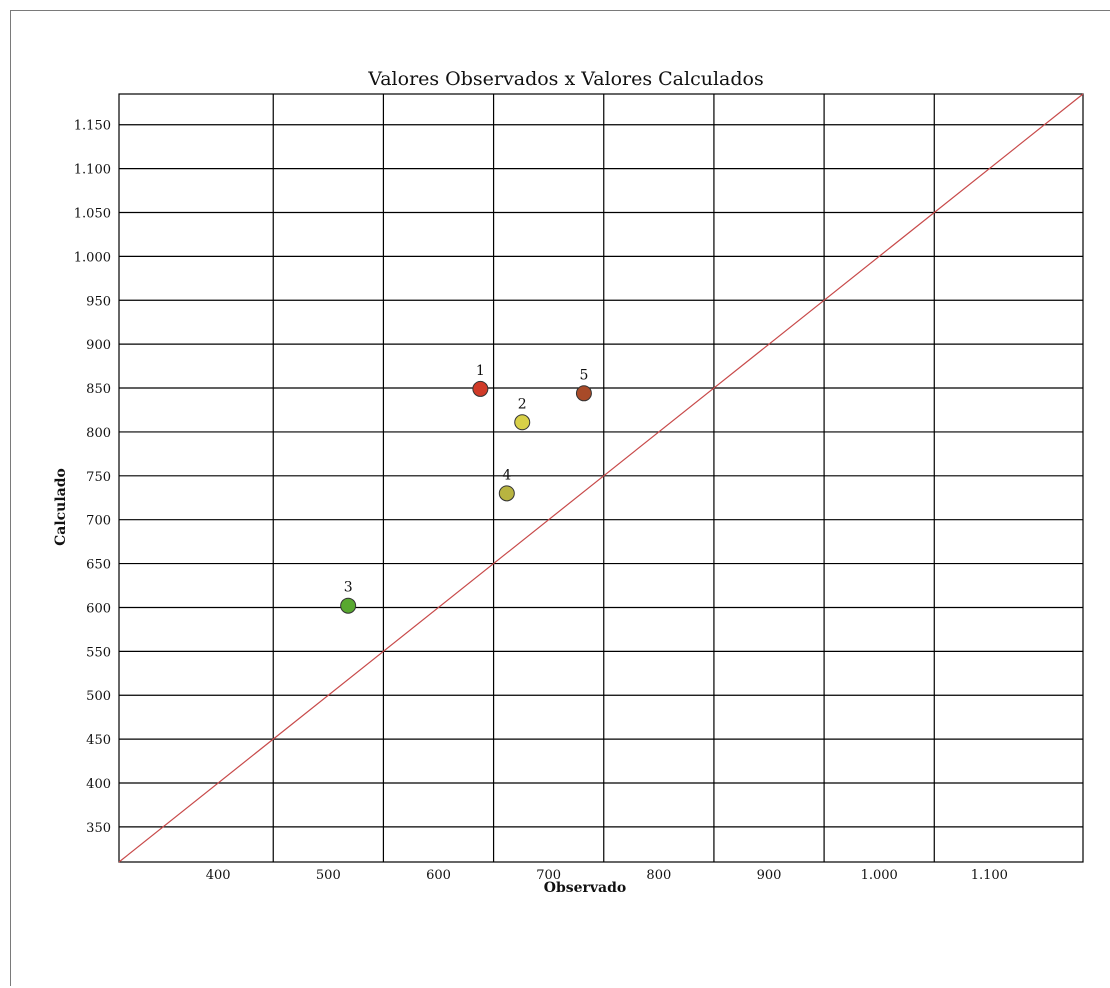 This screenshot has width=1110, height=988. What do you see at coordinates (92, 257) in the screenshot?
I see `y-tick-label: 1.000` at bounding box center [92, 257].